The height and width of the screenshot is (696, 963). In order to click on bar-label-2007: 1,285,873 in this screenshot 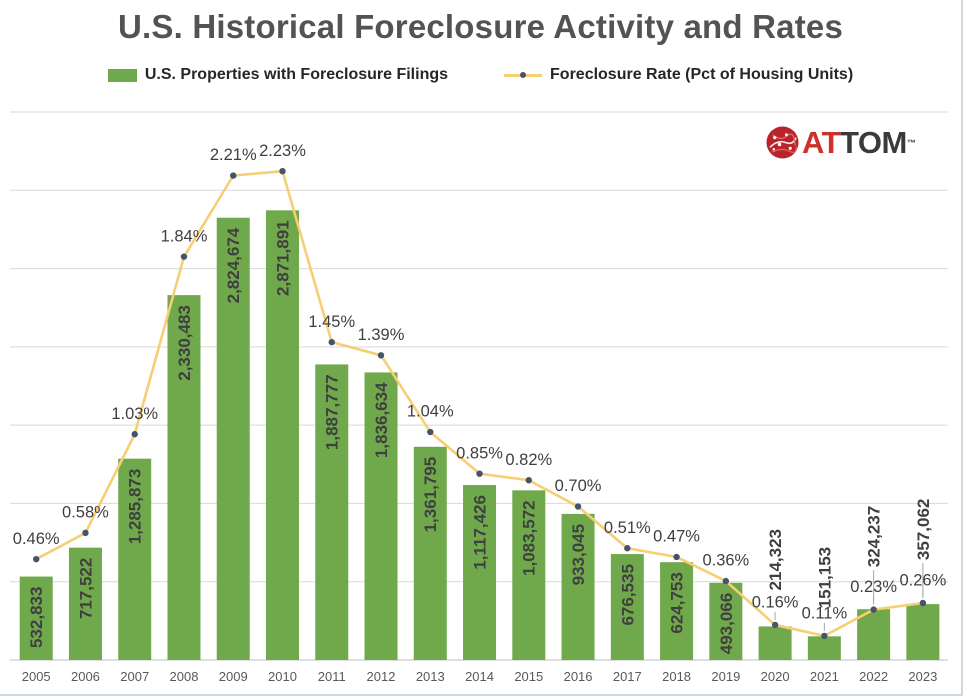, I will do `click(135, 507)`.